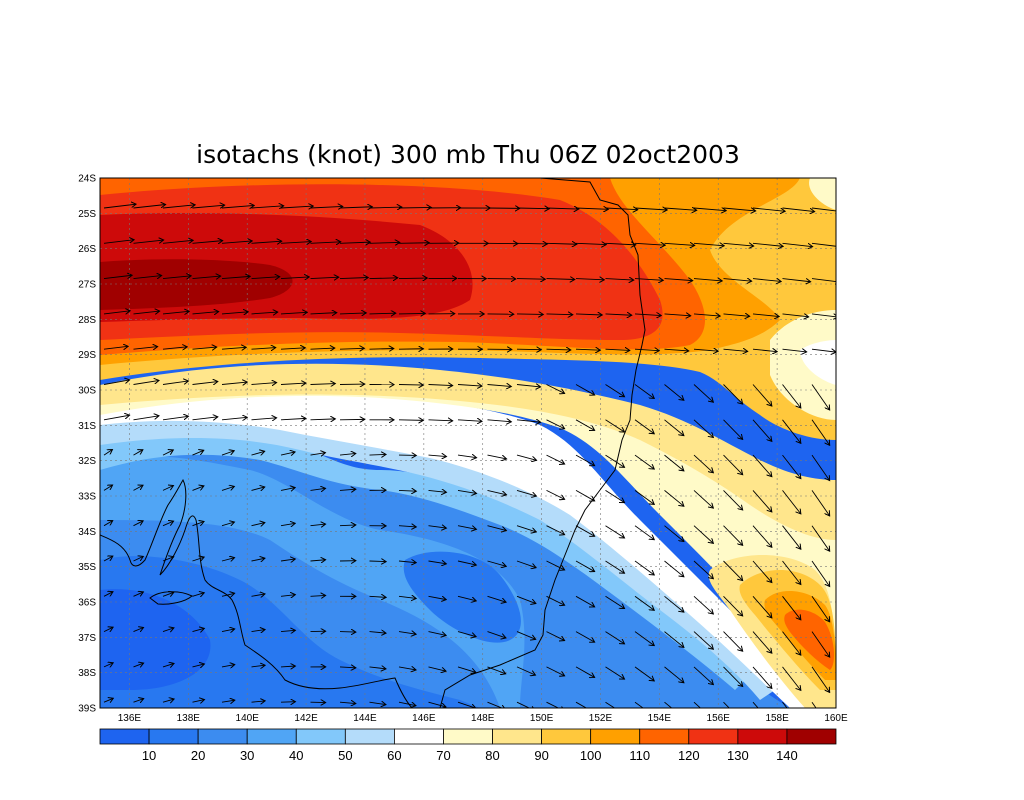  What do you see at coordinates (87, 567) in the screenshot?
I see `lat-label: 35S` at bounding box center [87, 567].